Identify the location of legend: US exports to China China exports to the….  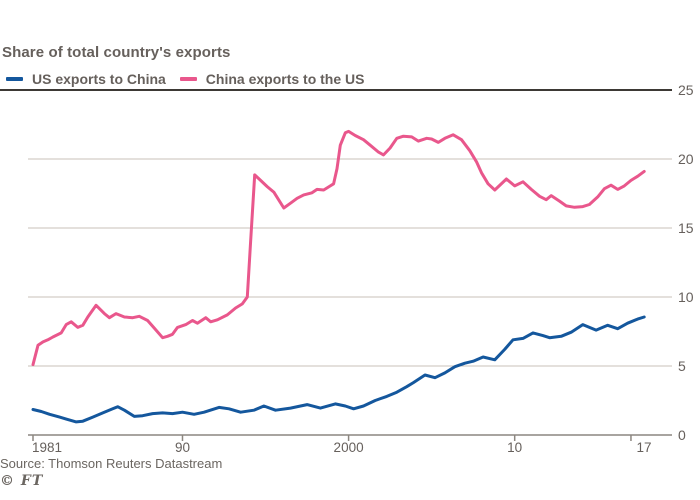
(192, 79).